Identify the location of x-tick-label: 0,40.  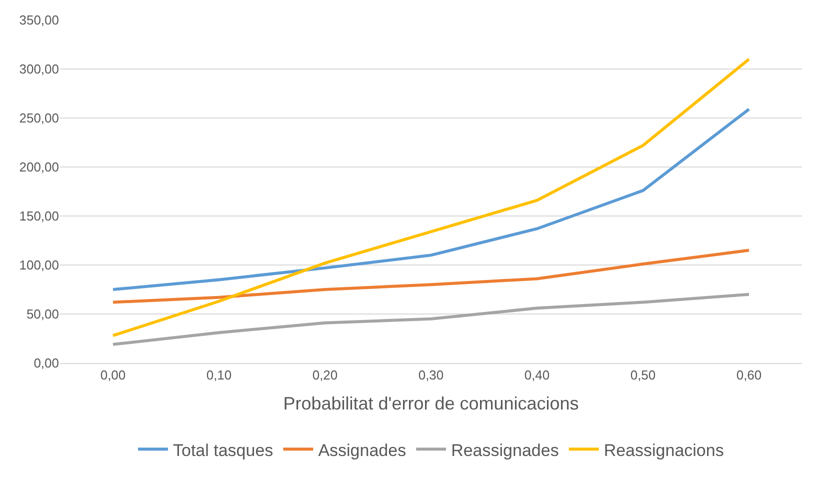
(537, 375).